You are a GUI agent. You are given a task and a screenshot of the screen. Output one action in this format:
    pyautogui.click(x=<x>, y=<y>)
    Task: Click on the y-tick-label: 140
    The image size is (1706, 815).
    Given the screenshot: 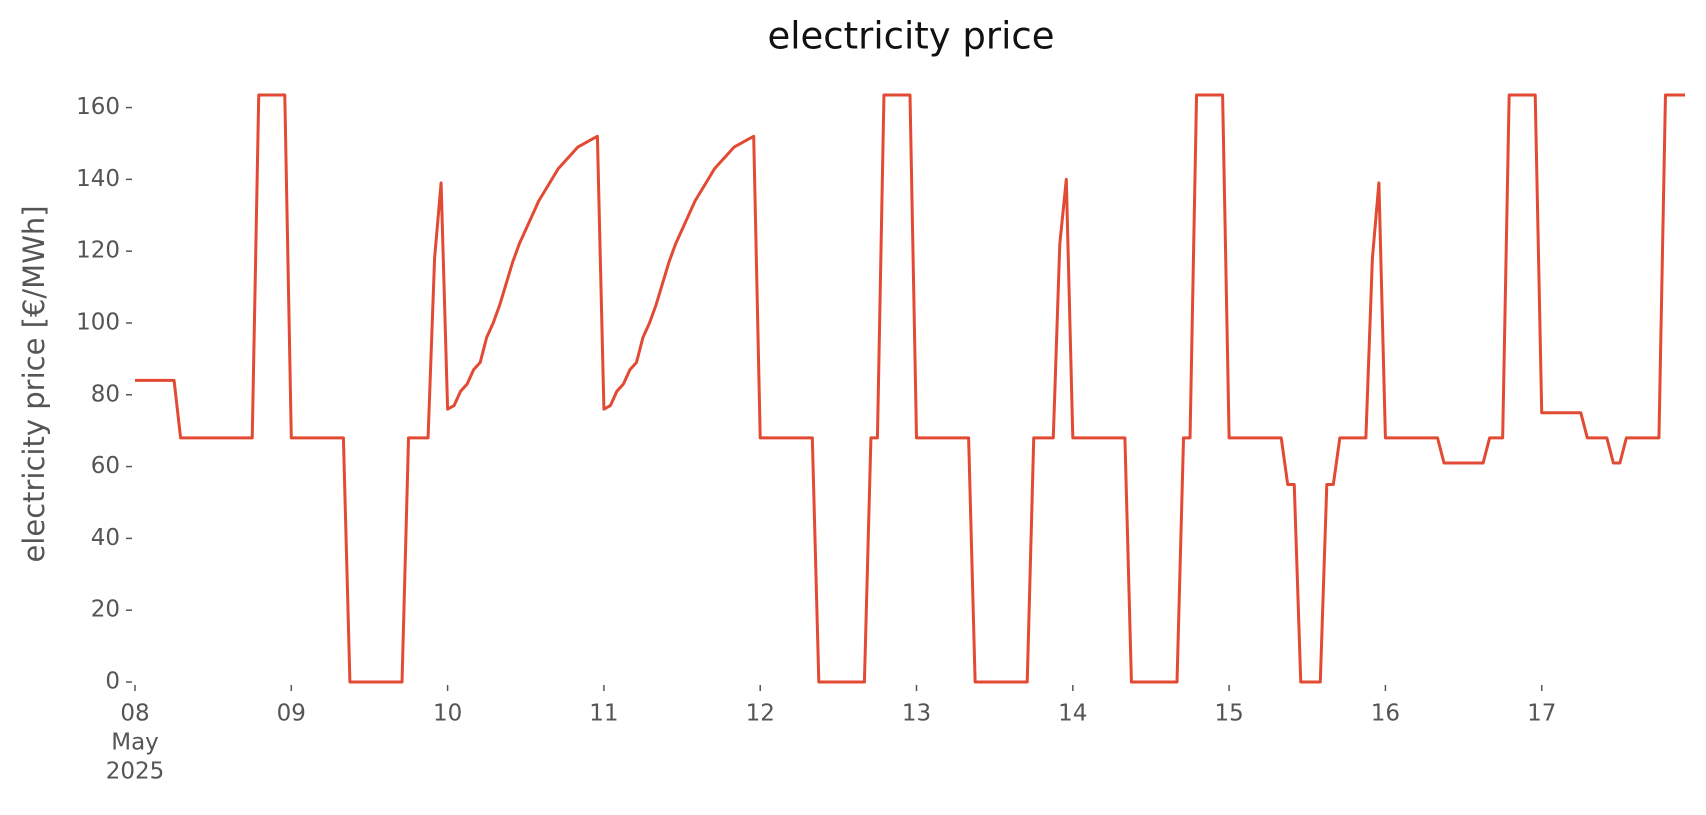 What is the action you would take?
    pyautogui.click(x=98, y=179)
    